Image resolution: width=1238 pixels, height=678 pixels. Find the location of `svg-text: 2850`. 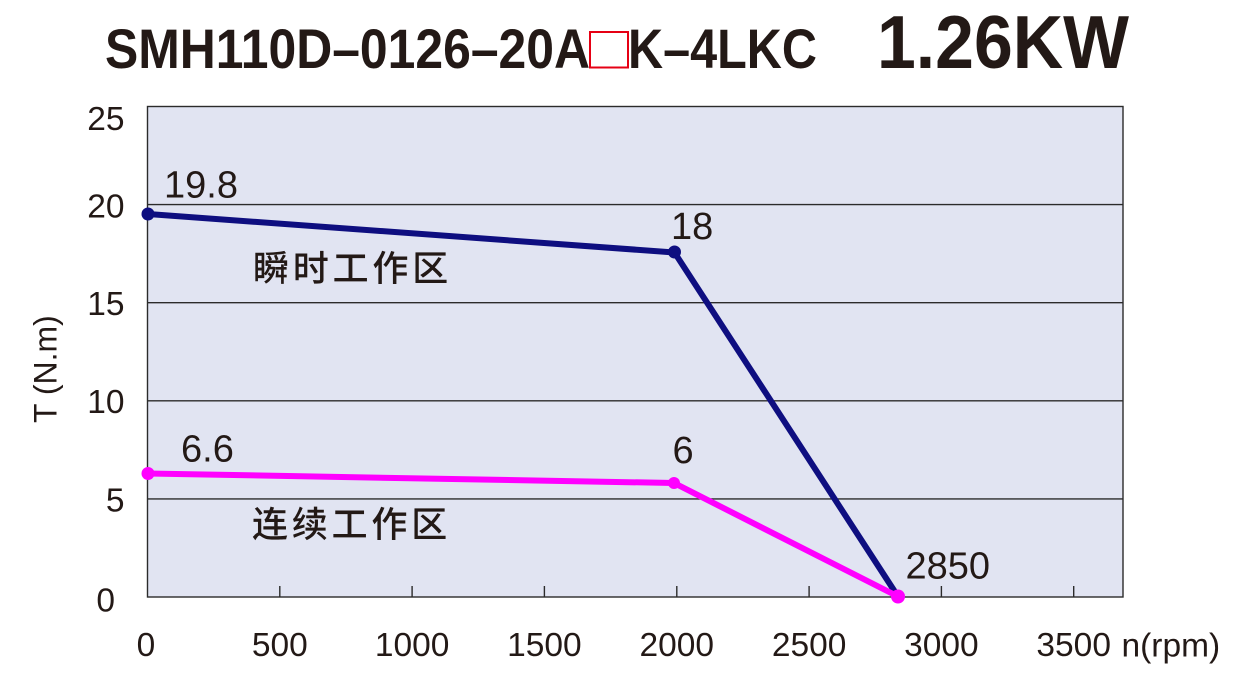

svg-text: 2850 is located at coordinates (948, 567).